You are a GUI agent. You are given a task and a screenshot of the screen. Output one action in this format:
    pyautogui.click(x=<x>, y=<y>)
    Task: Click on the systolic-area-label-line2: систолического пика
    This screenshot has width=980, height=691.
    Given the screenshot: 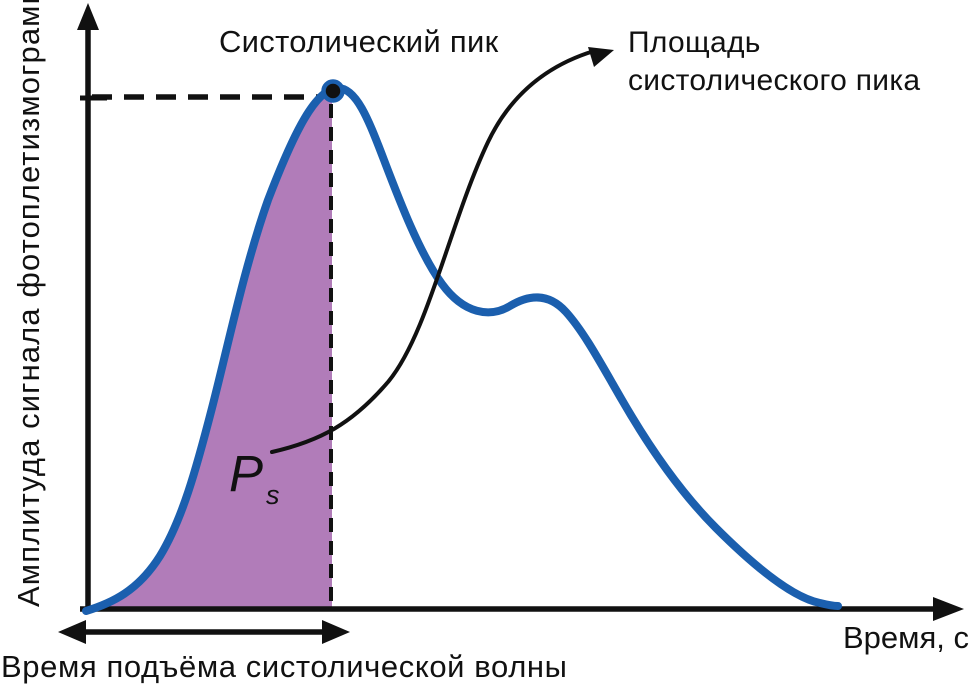 What is the action you would take?
    pyautogui.click(x=774, y=80)
    